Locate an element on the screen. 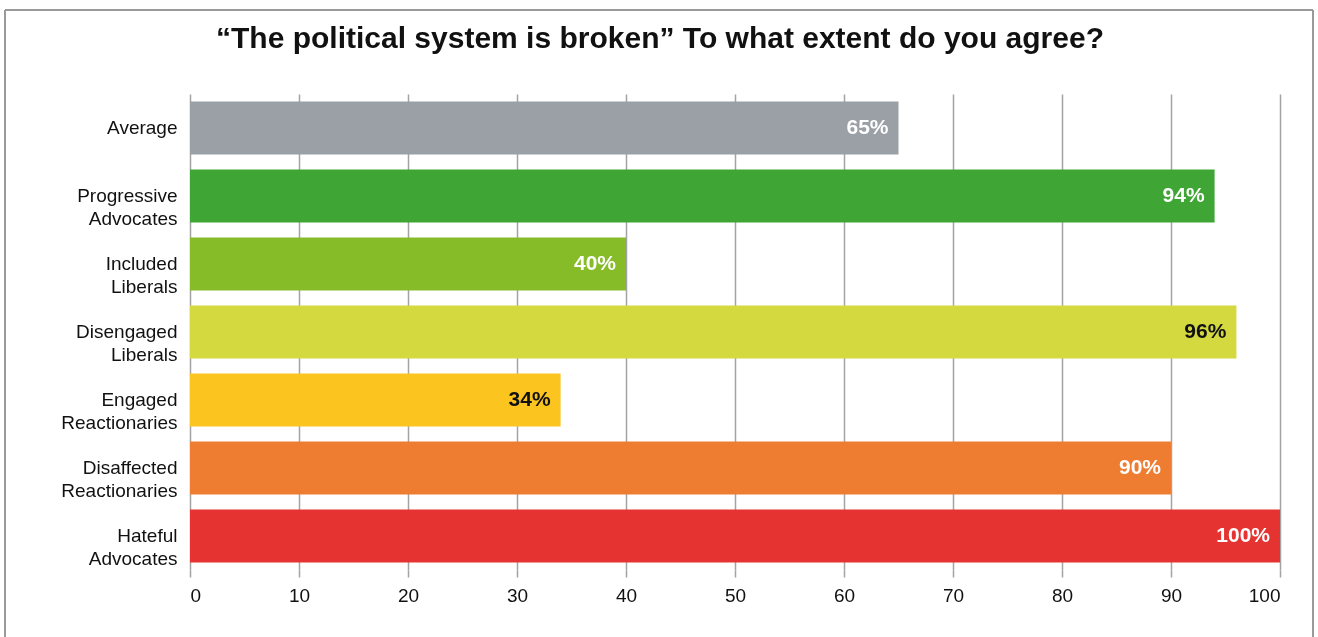  data-label: 40% is located at coordinates (595, 262).